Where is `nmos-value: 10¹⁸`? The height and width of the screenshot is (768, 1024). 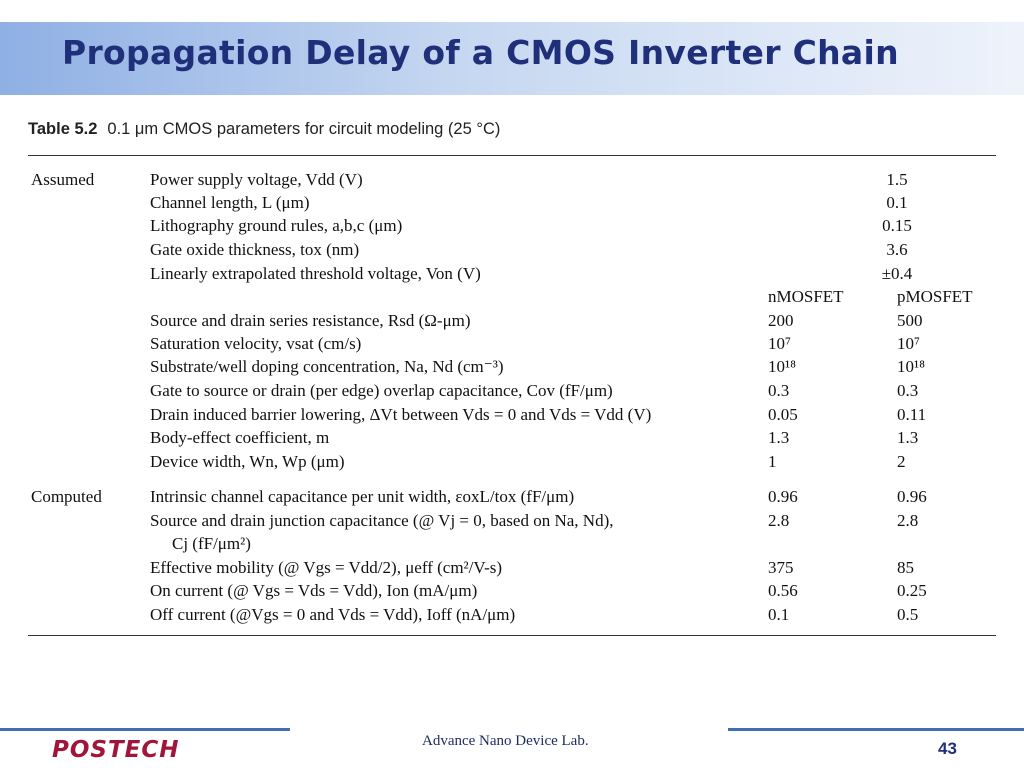
nmos-value: 10¹⁸ is located at coordinates (782, 366).